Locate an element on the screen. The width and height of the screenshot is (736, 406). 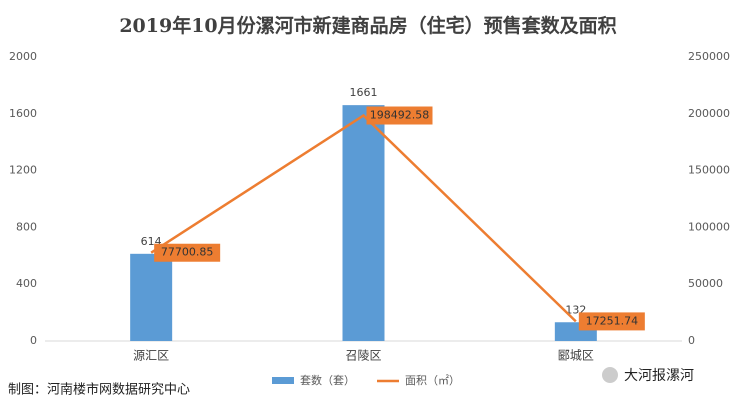
line-value-label: 17251.74 is located at coordinates (612, 320).